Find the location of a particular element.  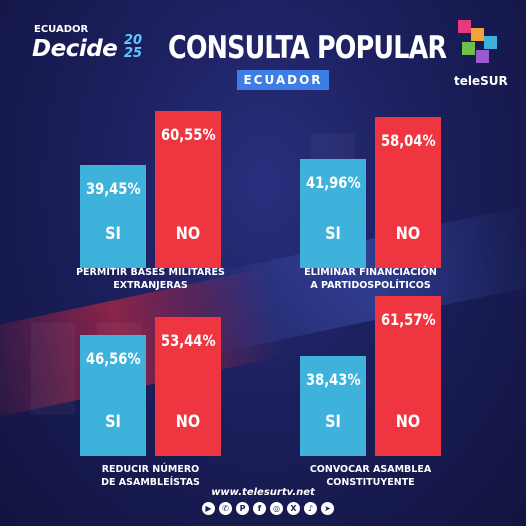

question-caption: ELIMINAR FINANCIACIÓN A PARTIDOSPOLÍTICOS is located at coordinates (371, 279).